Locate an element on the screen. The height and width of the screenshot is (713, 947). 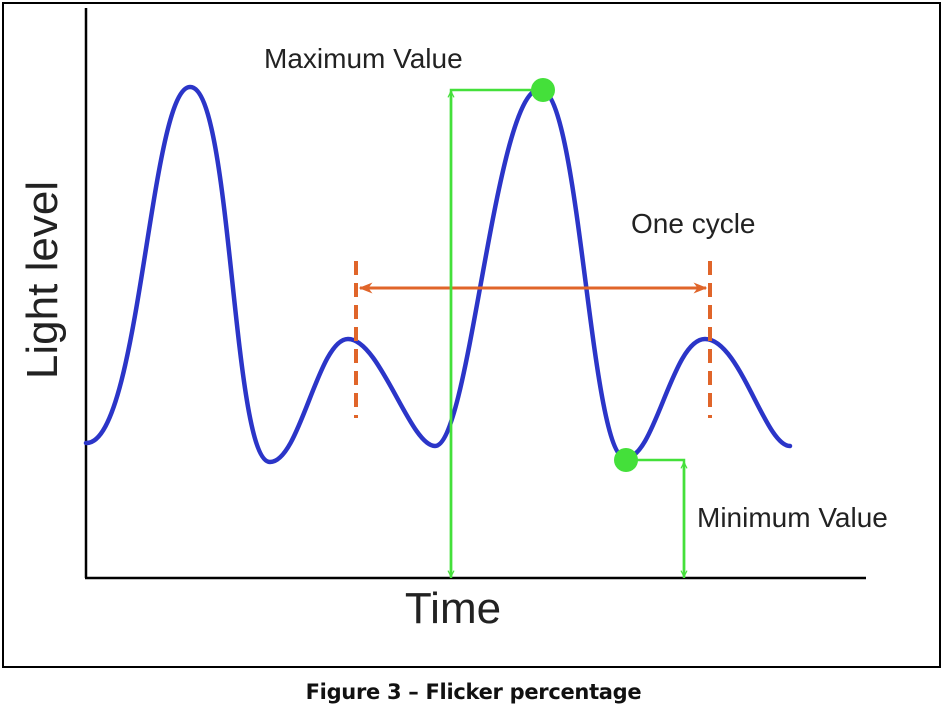
max-point is located at coordinates (543, 90).